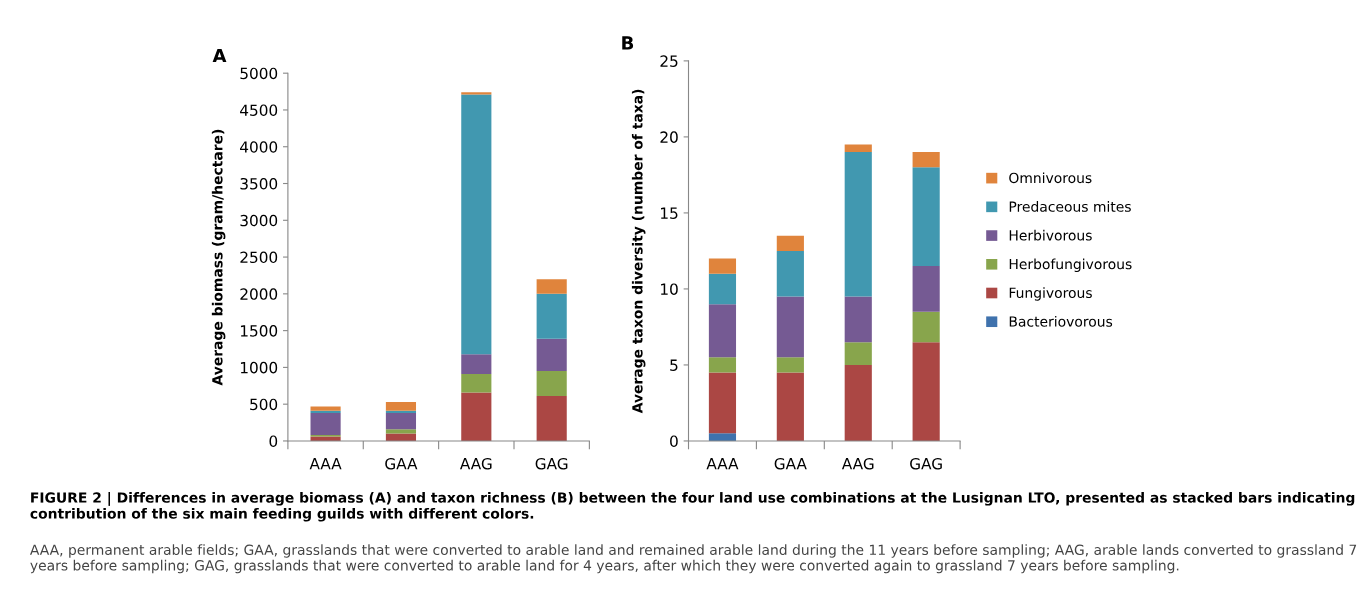 The width and height of the screenshot is (1358, 615). Describe the element at coordinates (259, 257) in the screenshot. I see `y-tick-label: 2500` at that location.